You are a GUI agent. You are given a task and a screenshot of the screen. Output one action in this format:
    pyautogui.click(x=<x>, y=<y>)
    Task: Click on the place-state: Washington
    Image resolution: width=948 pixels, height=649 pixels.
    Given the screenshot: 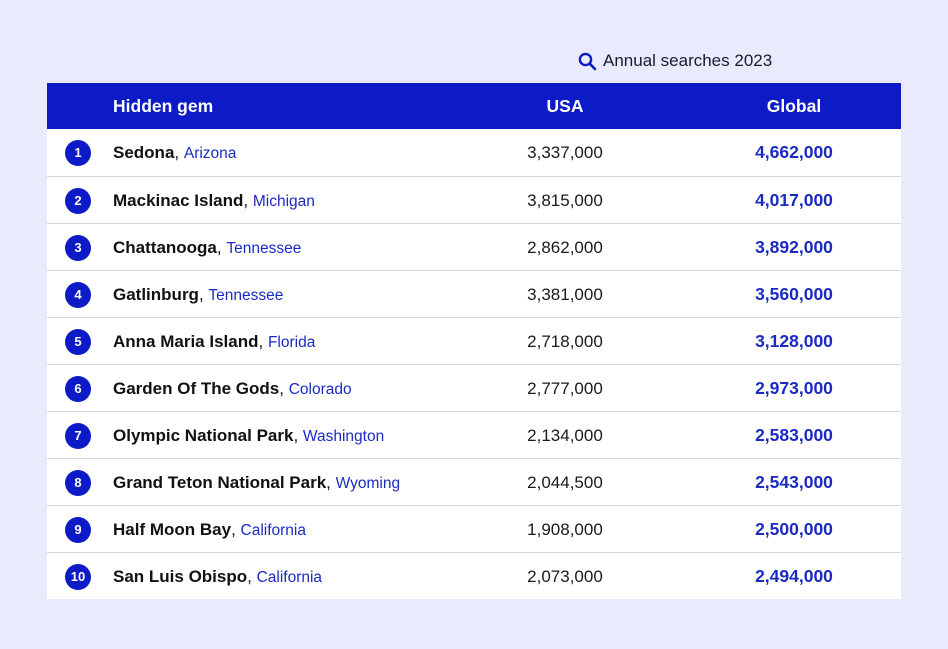 What is the action you would take?
    pyautogui.click(x=343, y=436)
    